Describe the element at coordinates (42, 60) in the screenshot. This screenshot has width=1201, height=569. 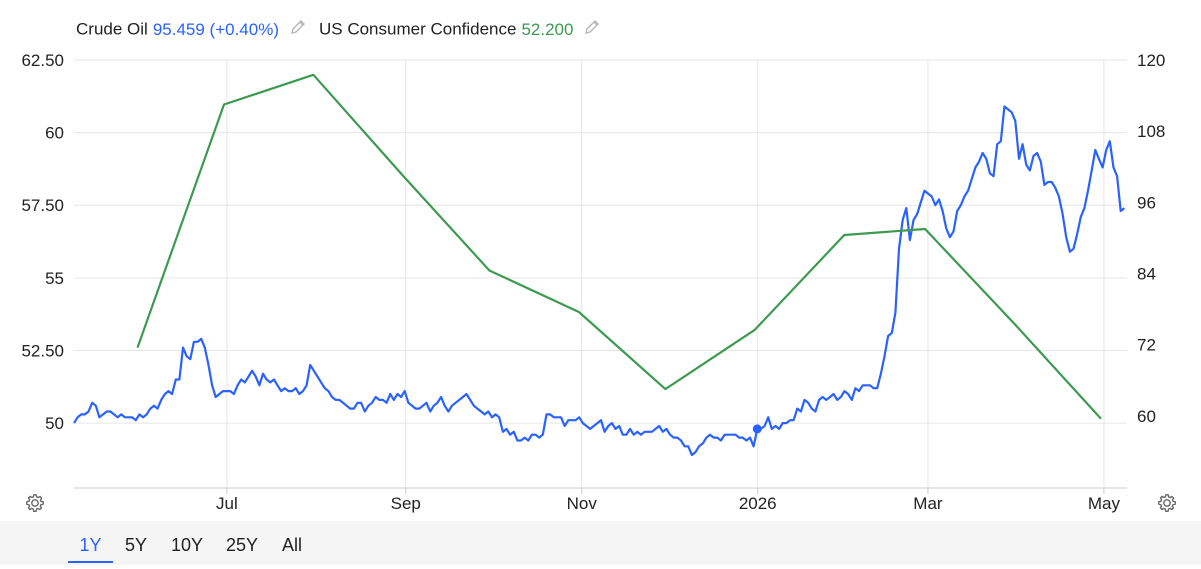
I see `left-tick-label: 62.50` at that location.